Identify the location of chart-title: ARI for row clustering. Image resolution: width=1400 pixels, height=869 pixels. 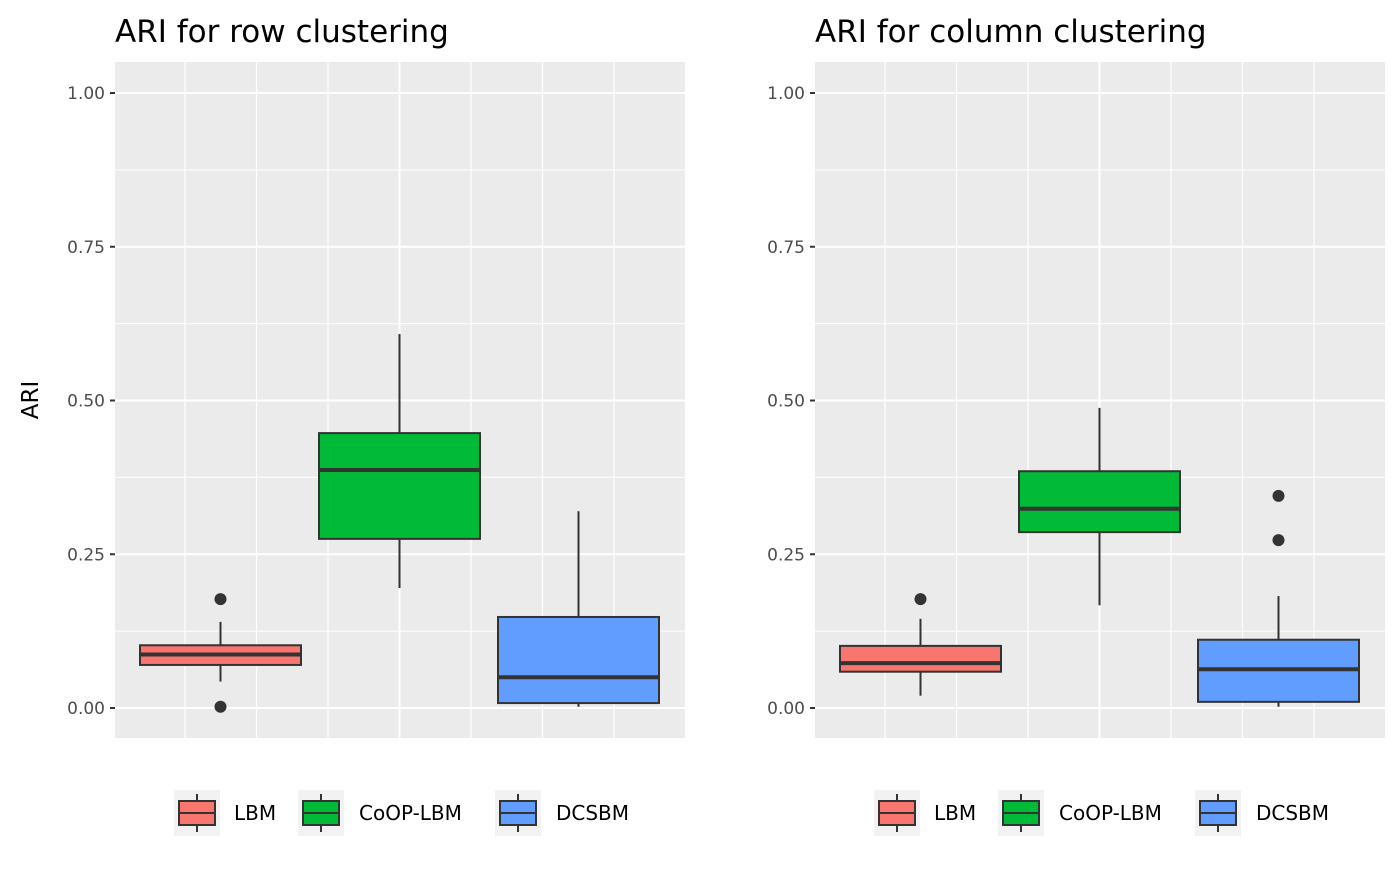
(282, 32).